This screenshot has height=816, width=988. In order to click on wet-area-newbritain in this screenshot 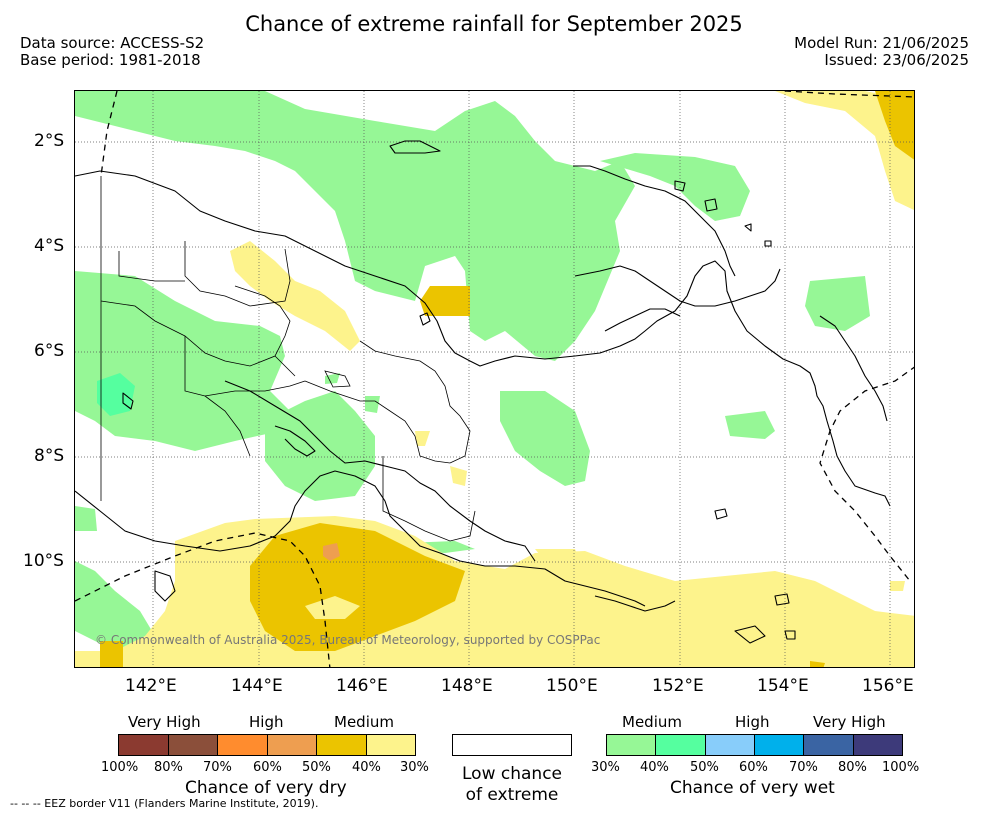, I will do `click(675, 187)`.